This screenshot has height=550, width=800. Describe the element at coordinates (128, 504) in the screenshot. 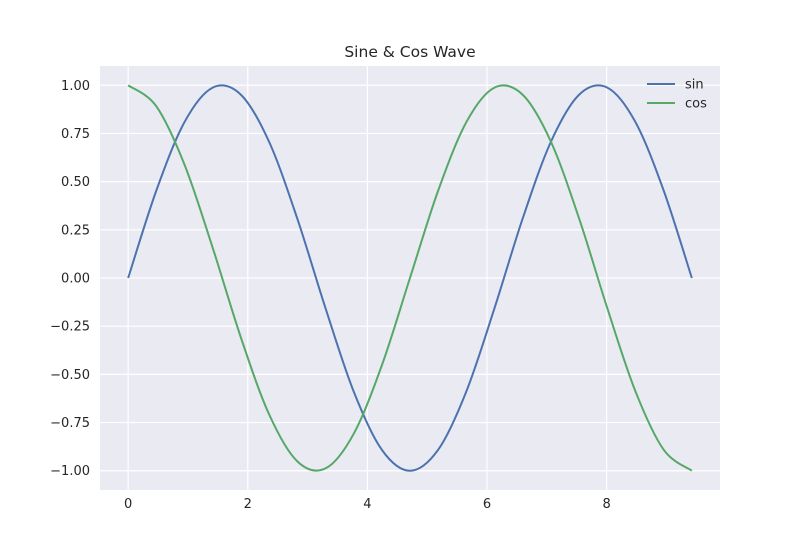

I see `x-tick-label: 0` at that location.